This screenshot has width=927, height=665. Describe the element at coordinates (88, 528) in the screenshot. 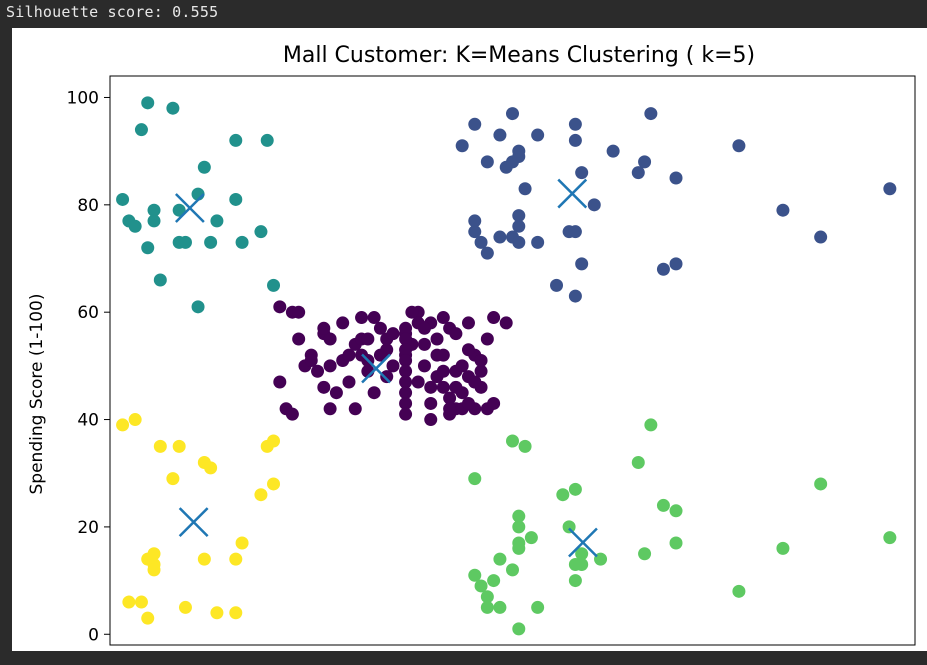

I see `y-tick-label: 20` at that location.